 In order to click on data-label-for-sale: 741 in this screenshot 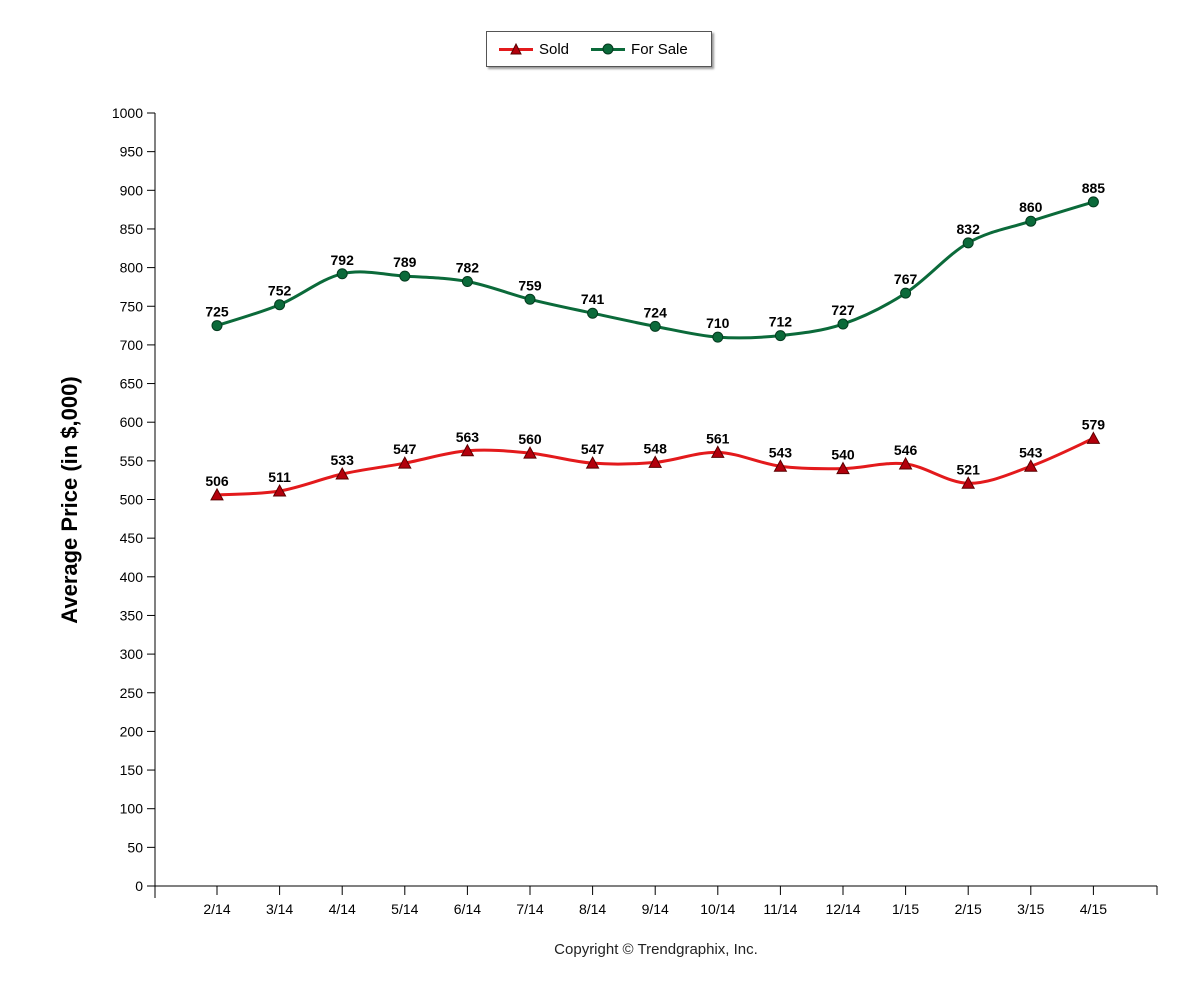, I will do `click(593, 299)`.